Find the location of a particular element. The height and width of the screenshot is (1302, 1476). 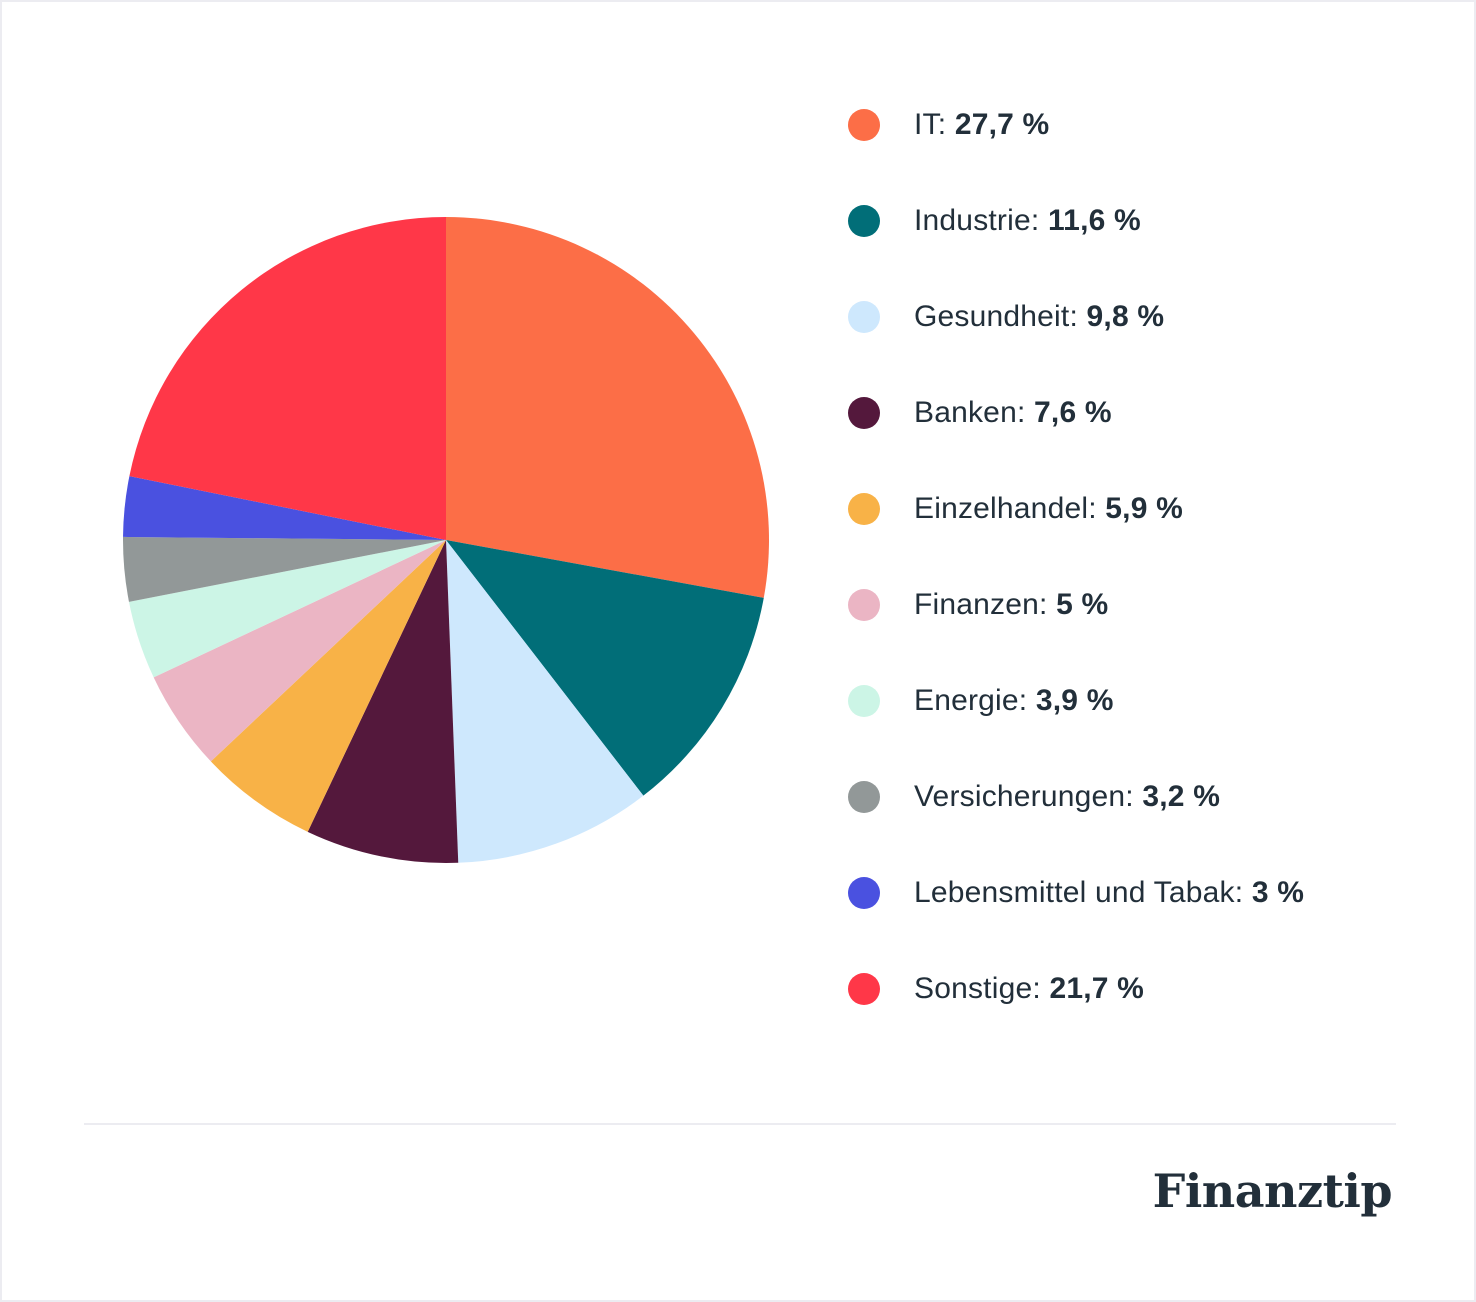

legend-value: 5 % is located at coordinates (1082, 604).